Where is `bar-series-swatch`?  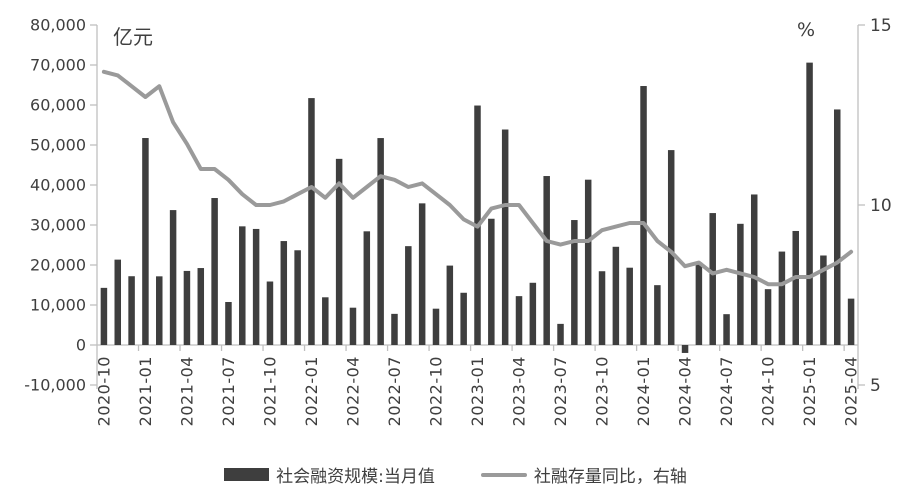
bar-series-swatch is located at coordinates (247, 474).